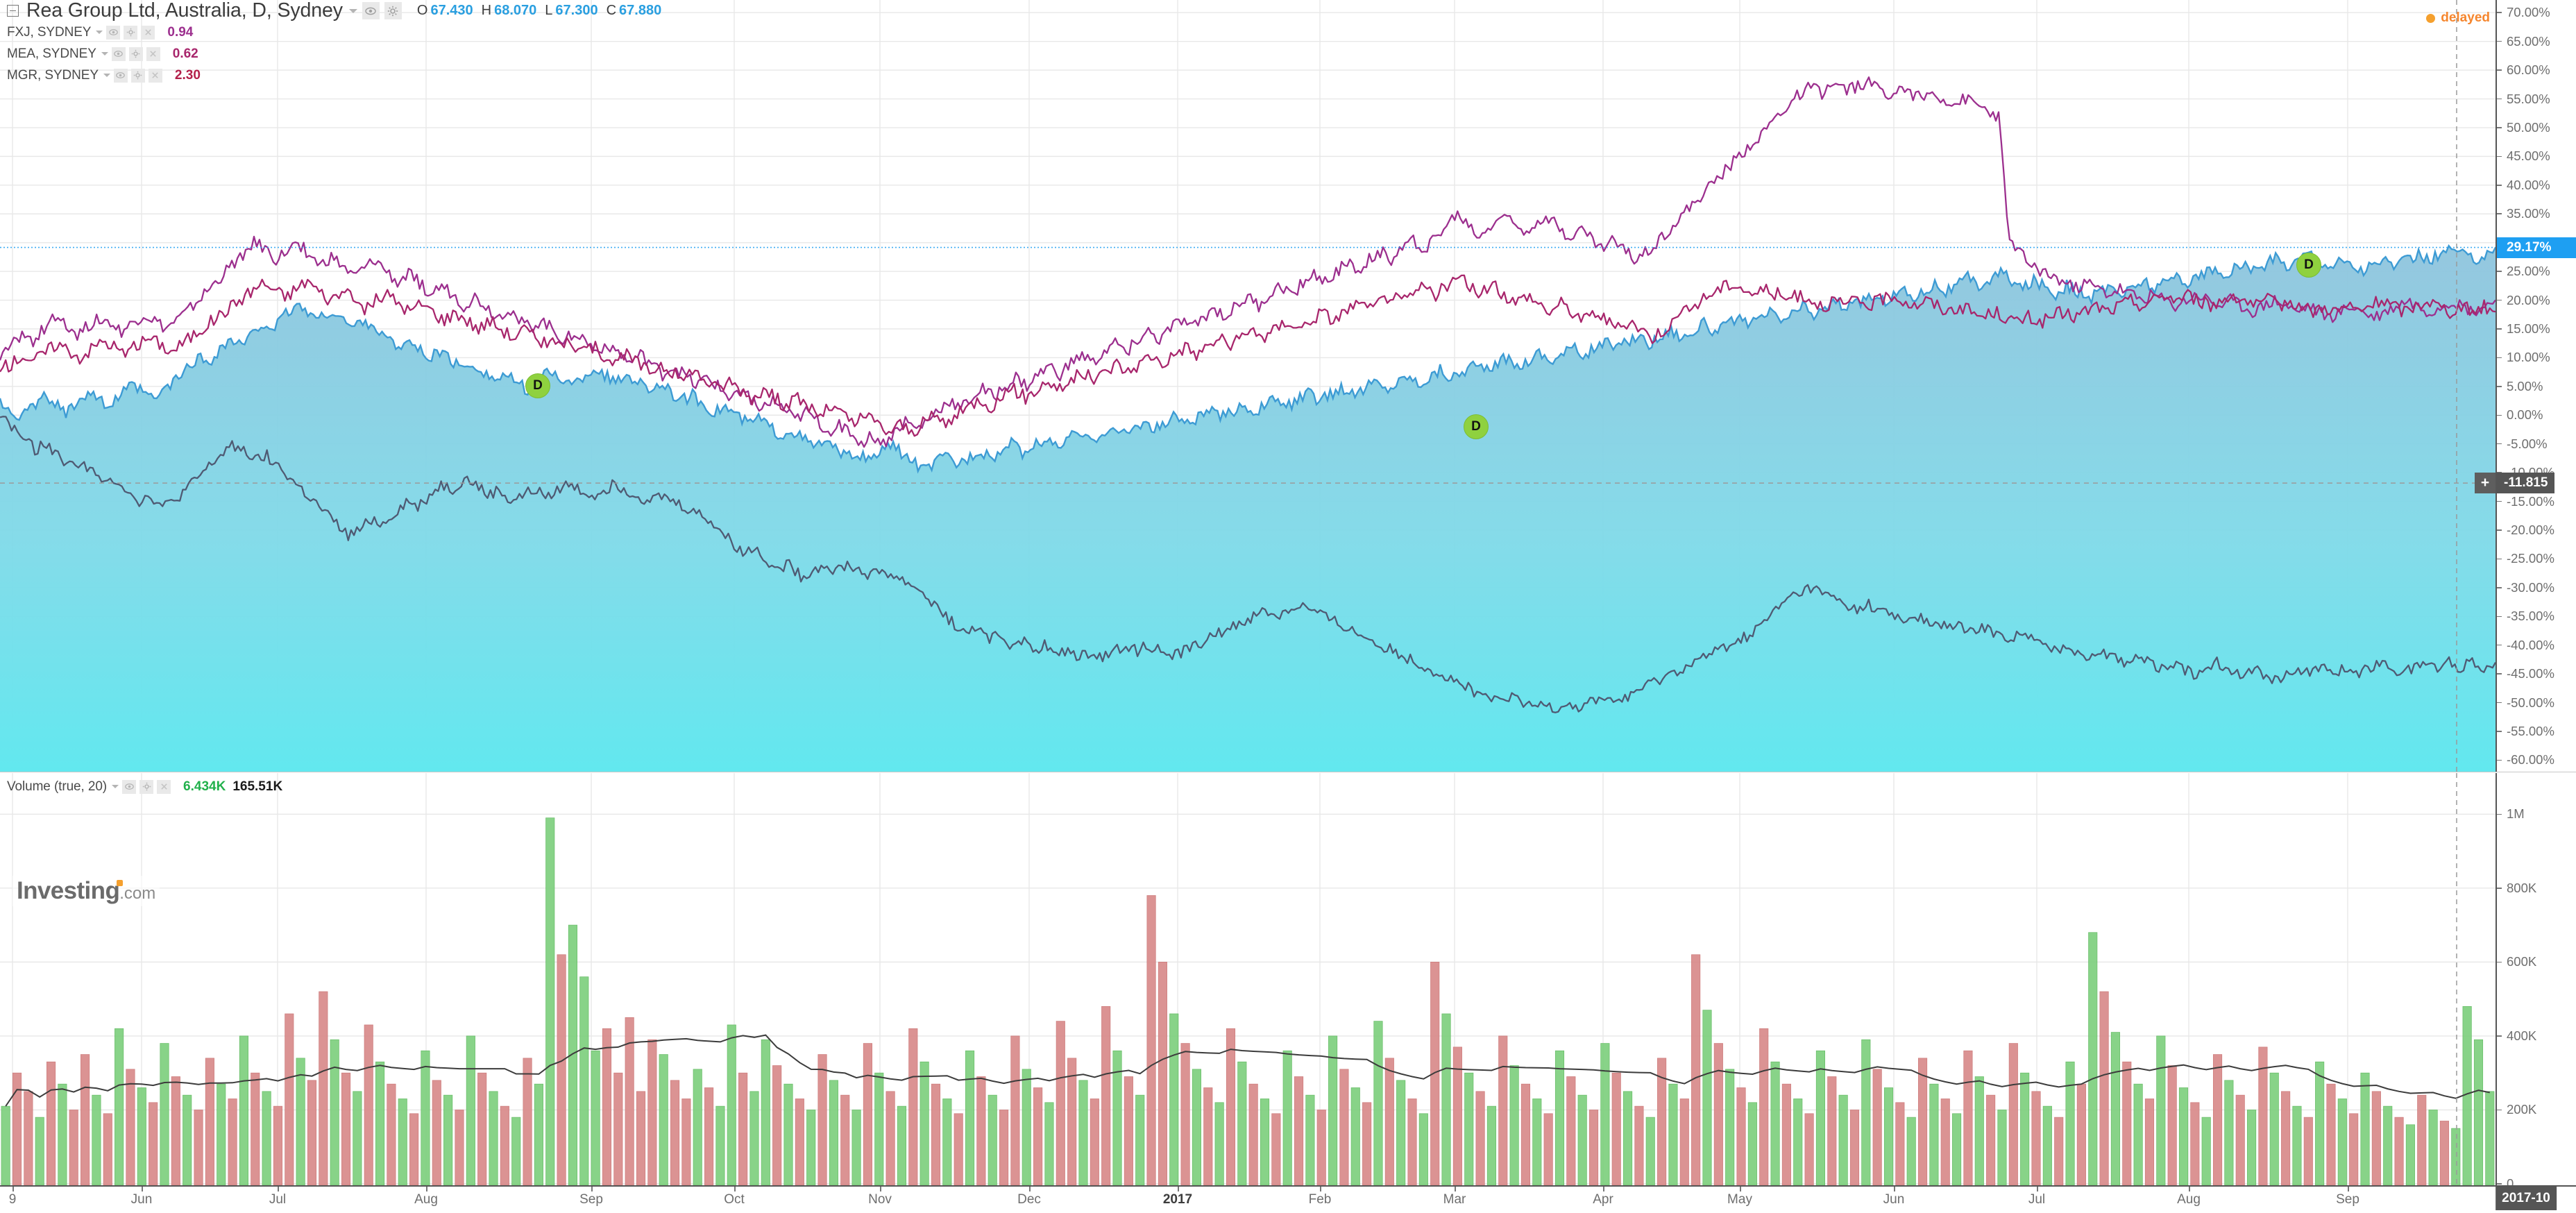 The width and height of the screenshot is (2576, 1213). I want to click on price-axis-tick: -40.00%, so click(2525, 645).